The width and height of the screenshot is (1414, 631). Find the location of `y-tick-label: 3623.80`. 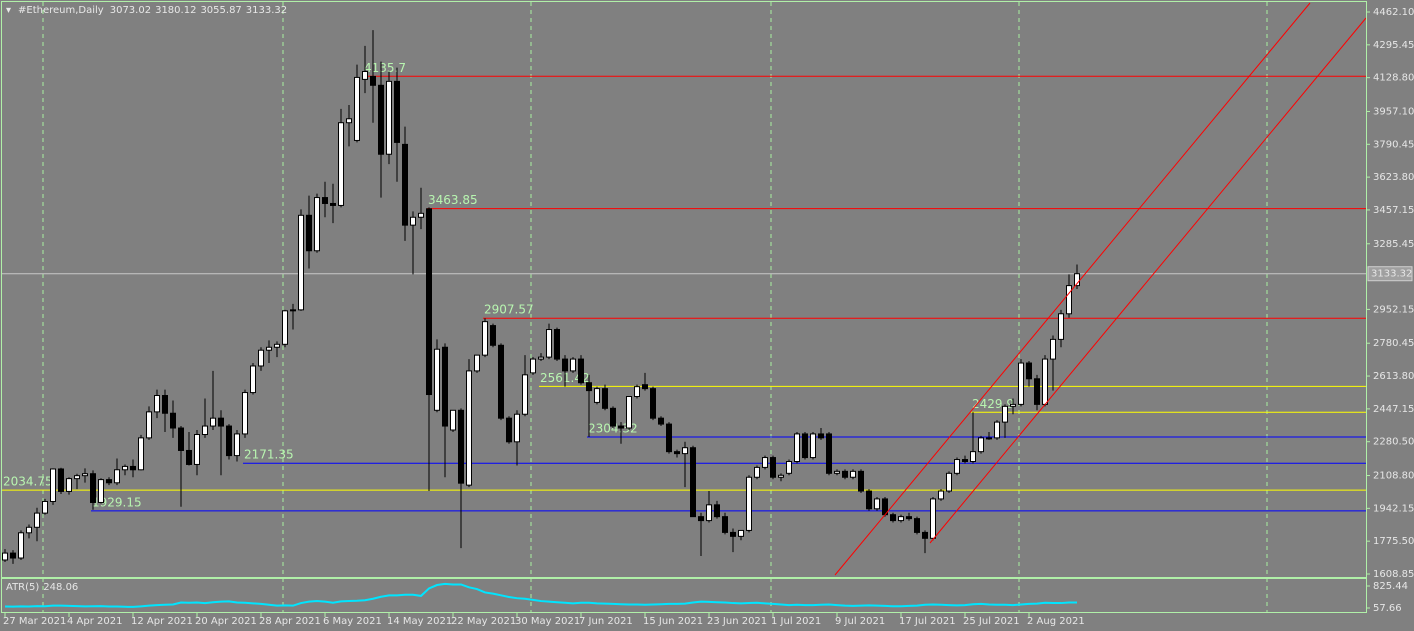

y-tick-label: 3623.80 is located at coordinates (1393, 177).